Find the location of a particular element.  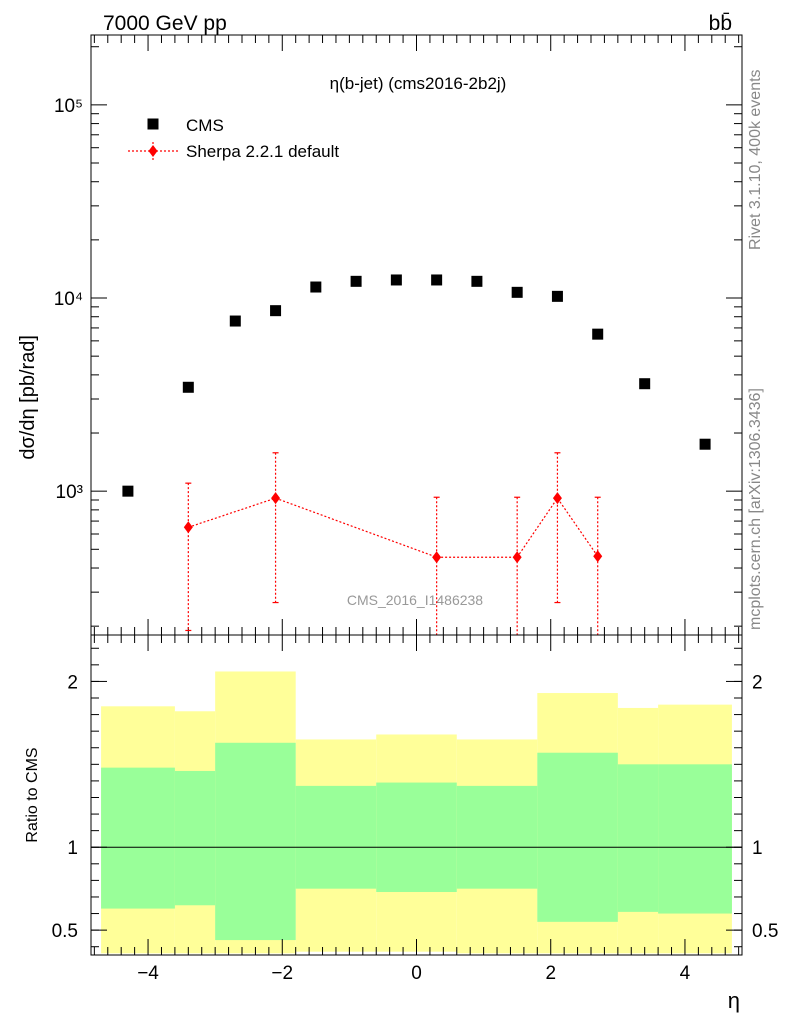

rivet-label: Rivet 3.1.10, 400k events is located at coordinates (755, 159).